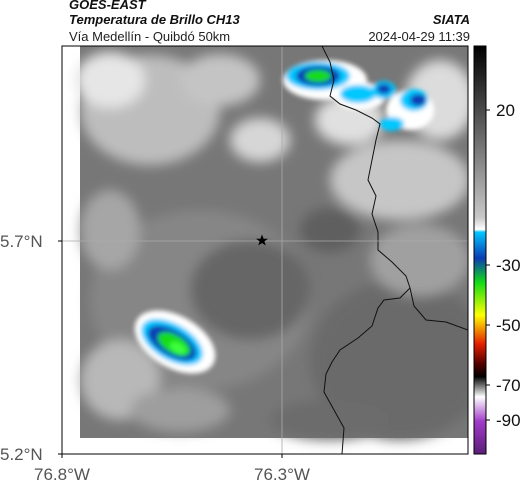 The height and width of the screenshot is (491, 526). I want to click on longitude-label: 76.3°W, so click(282, 474).